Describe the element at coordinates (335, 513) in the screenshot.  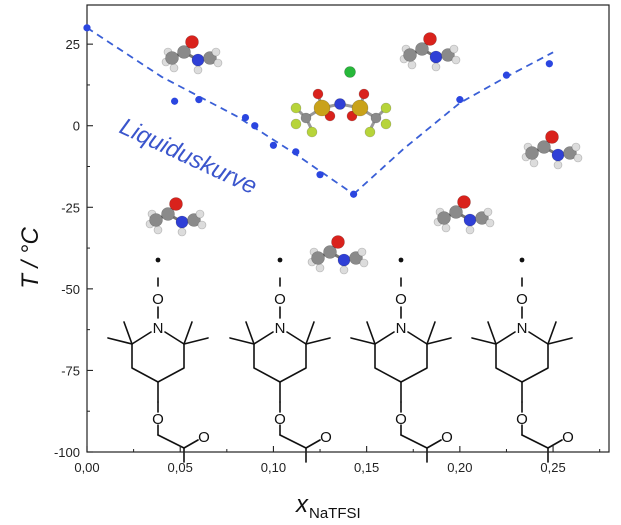
I see `svg-text: NaTFSI` at that location.